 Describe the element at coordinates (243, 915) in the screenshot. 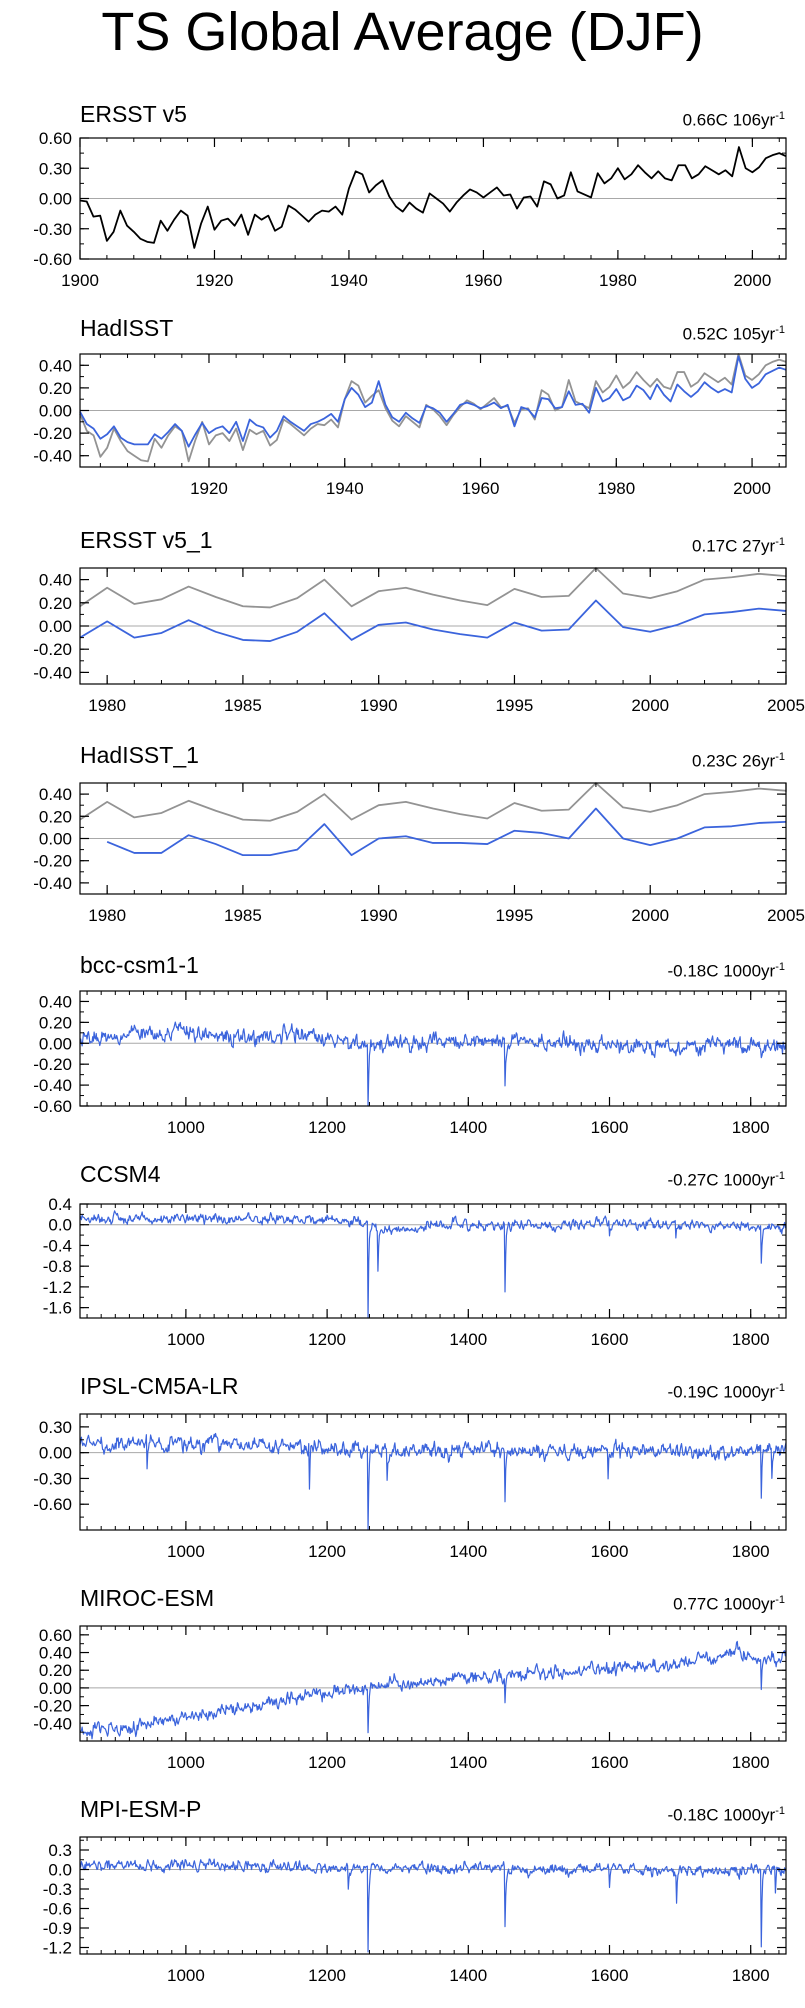

I see `x-tick-label: 1985` at that location.